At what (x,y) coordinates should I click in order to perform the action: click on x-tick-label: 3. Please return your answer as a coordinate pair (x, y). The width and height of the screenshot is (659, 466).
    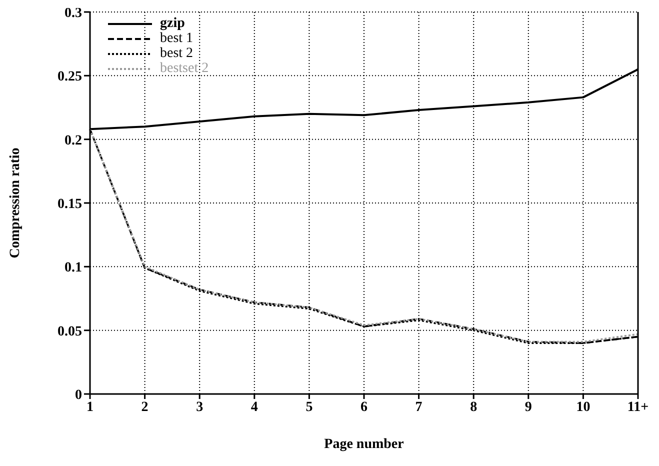
    Looking at the image, I should click on (200, 407).